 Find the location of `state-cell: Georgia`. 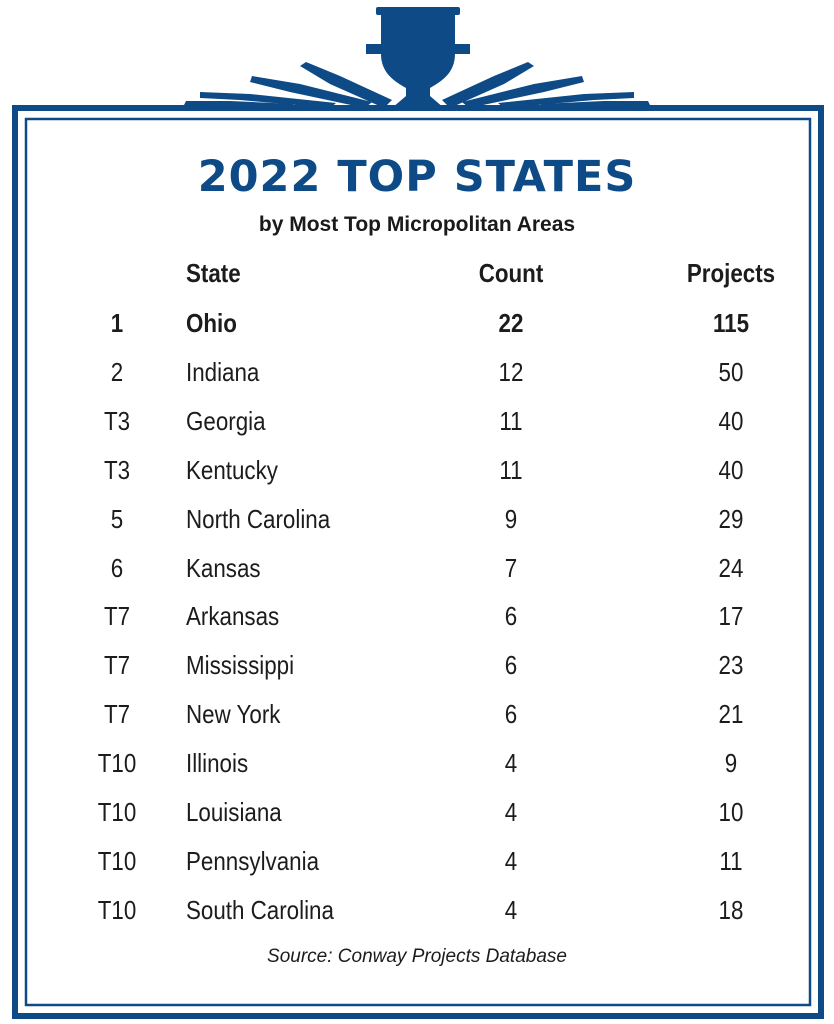

state-cell: Georgia is located at coordinates (226, 420).